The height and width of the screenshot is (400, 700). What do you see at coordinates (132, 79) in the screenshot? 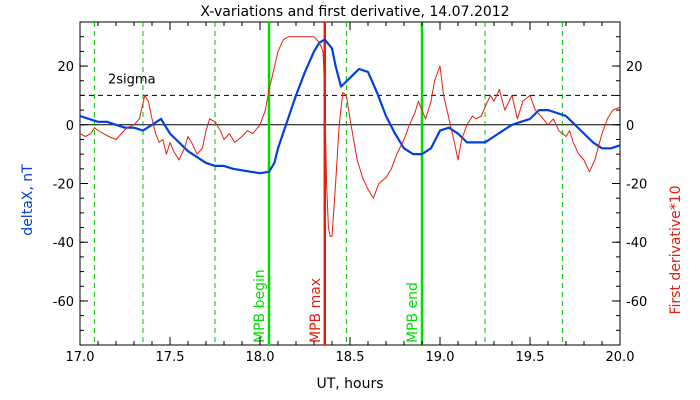
I see `sigma-label: 2sigma` at bounding box center [132, 79].